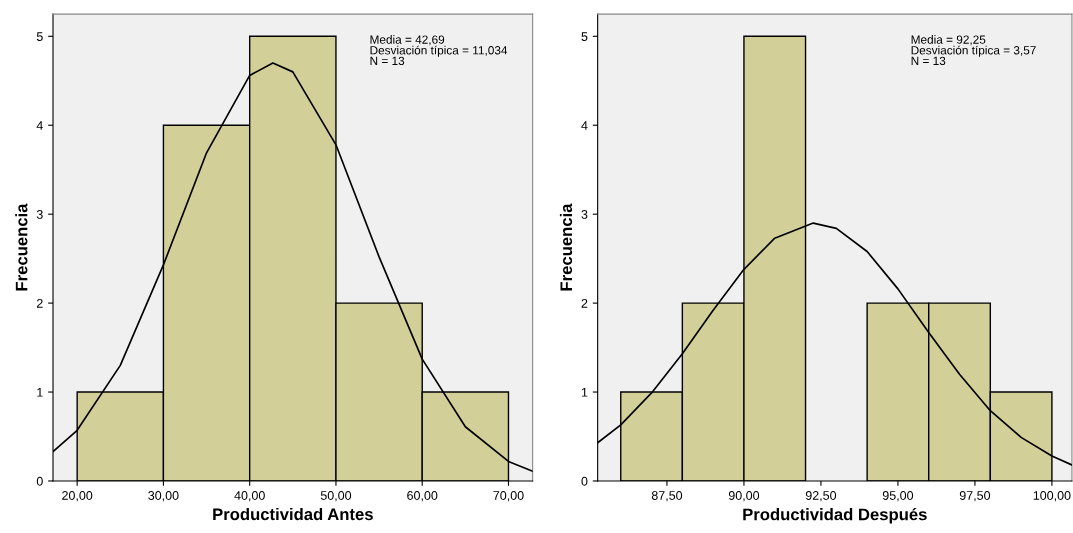  I want to click on x-tick-label: 97,50, so click(975, 496).